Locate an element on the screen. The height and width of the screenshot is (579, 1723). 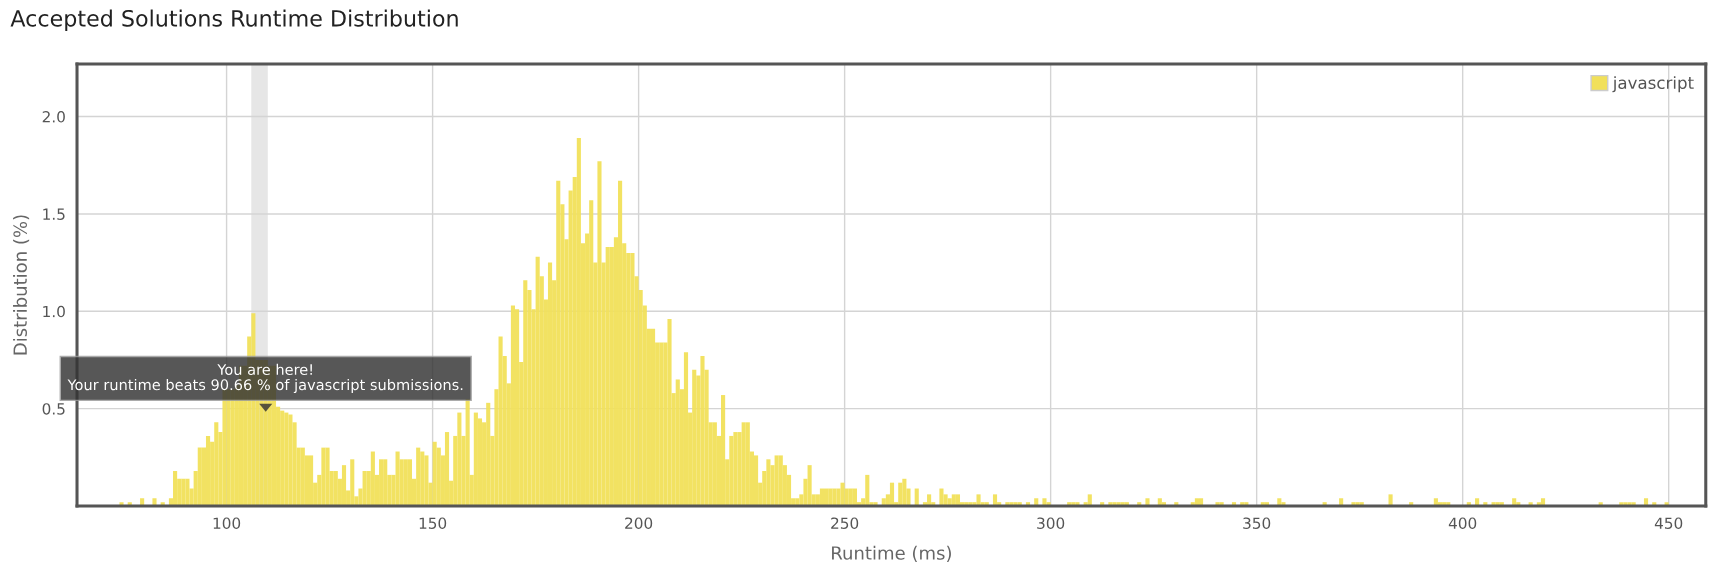
annotation: You are here! Your runtime beats 90.66 % of javascript submissions. is located at coordinates (265, 378).